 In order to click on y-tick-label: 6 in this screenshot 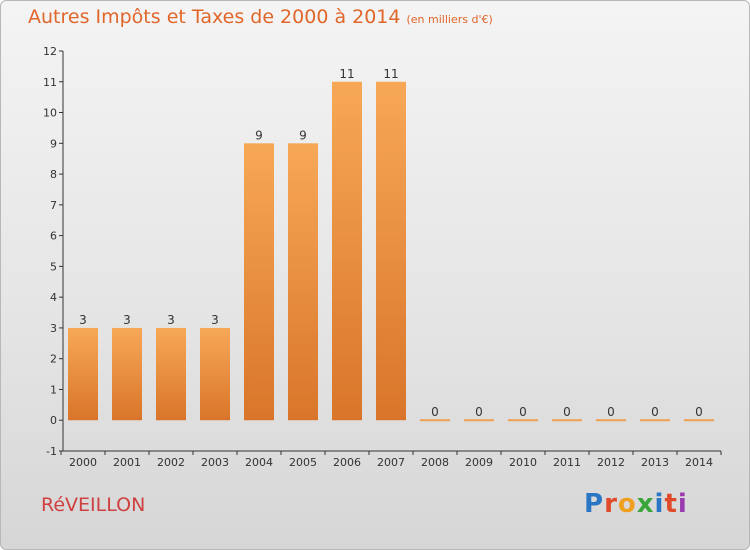, I will do `click(53, 236)`.